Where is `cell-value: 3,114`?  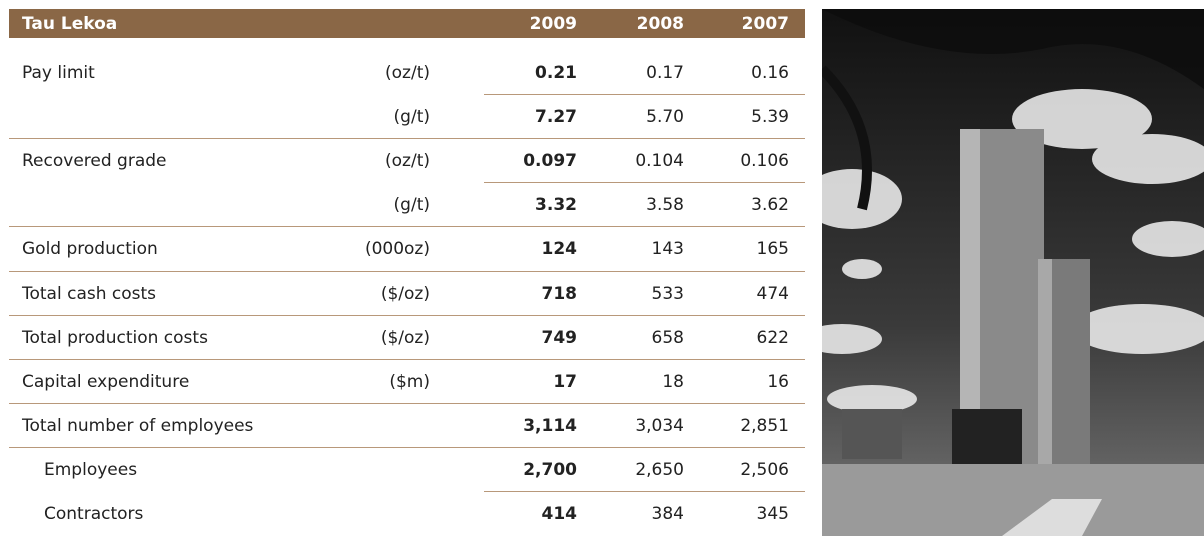 cell-value: 3,114 is located at coordinates (550, 425).